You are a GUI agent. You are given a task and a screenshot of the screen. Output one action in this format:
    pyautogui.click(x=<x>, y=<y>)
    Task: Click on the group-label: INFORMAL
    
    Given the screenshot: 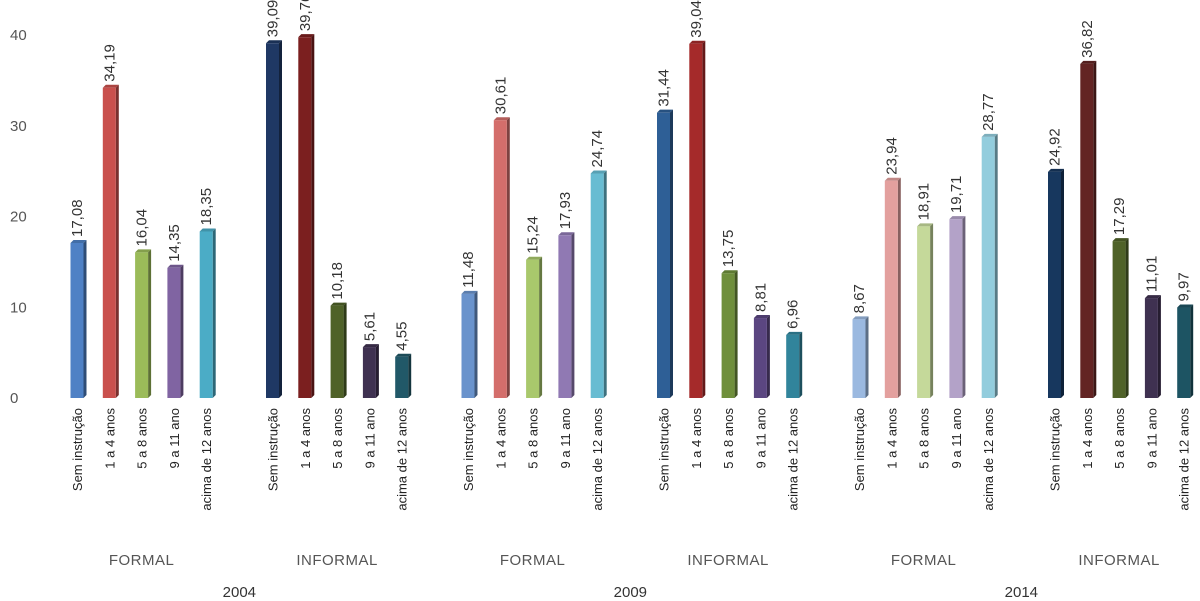 What is the action you would take?
    pyautogui.click(x=337, y=560)
    